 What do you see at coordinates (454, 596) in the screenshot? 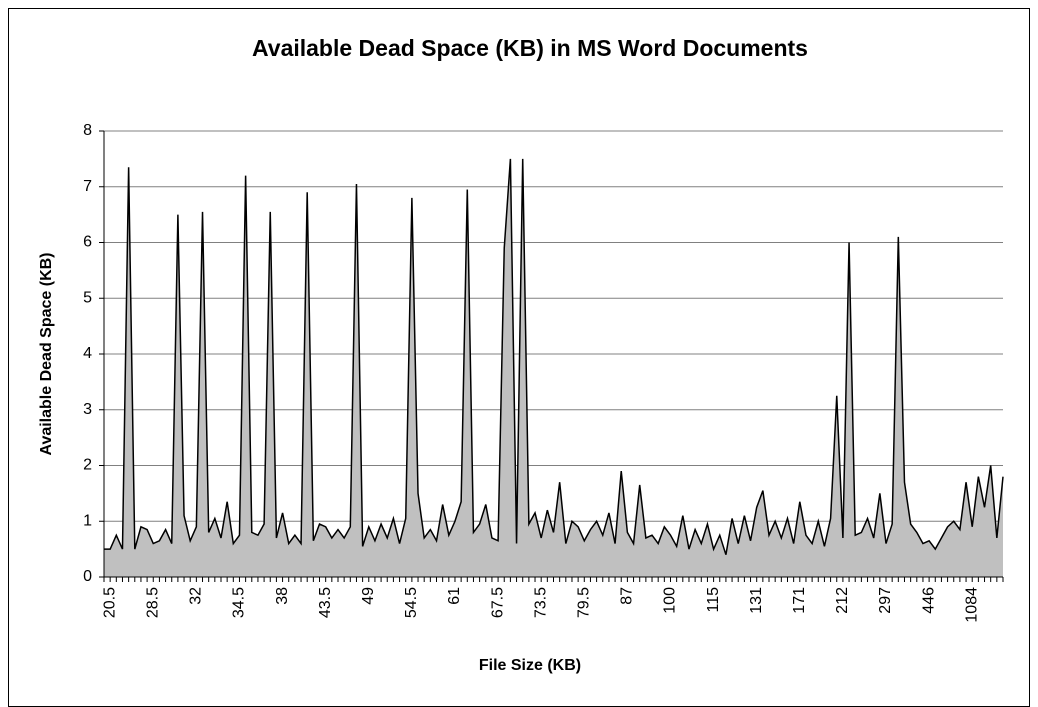
I see `x-tick-label: 61` at bounding box center [454, 596].